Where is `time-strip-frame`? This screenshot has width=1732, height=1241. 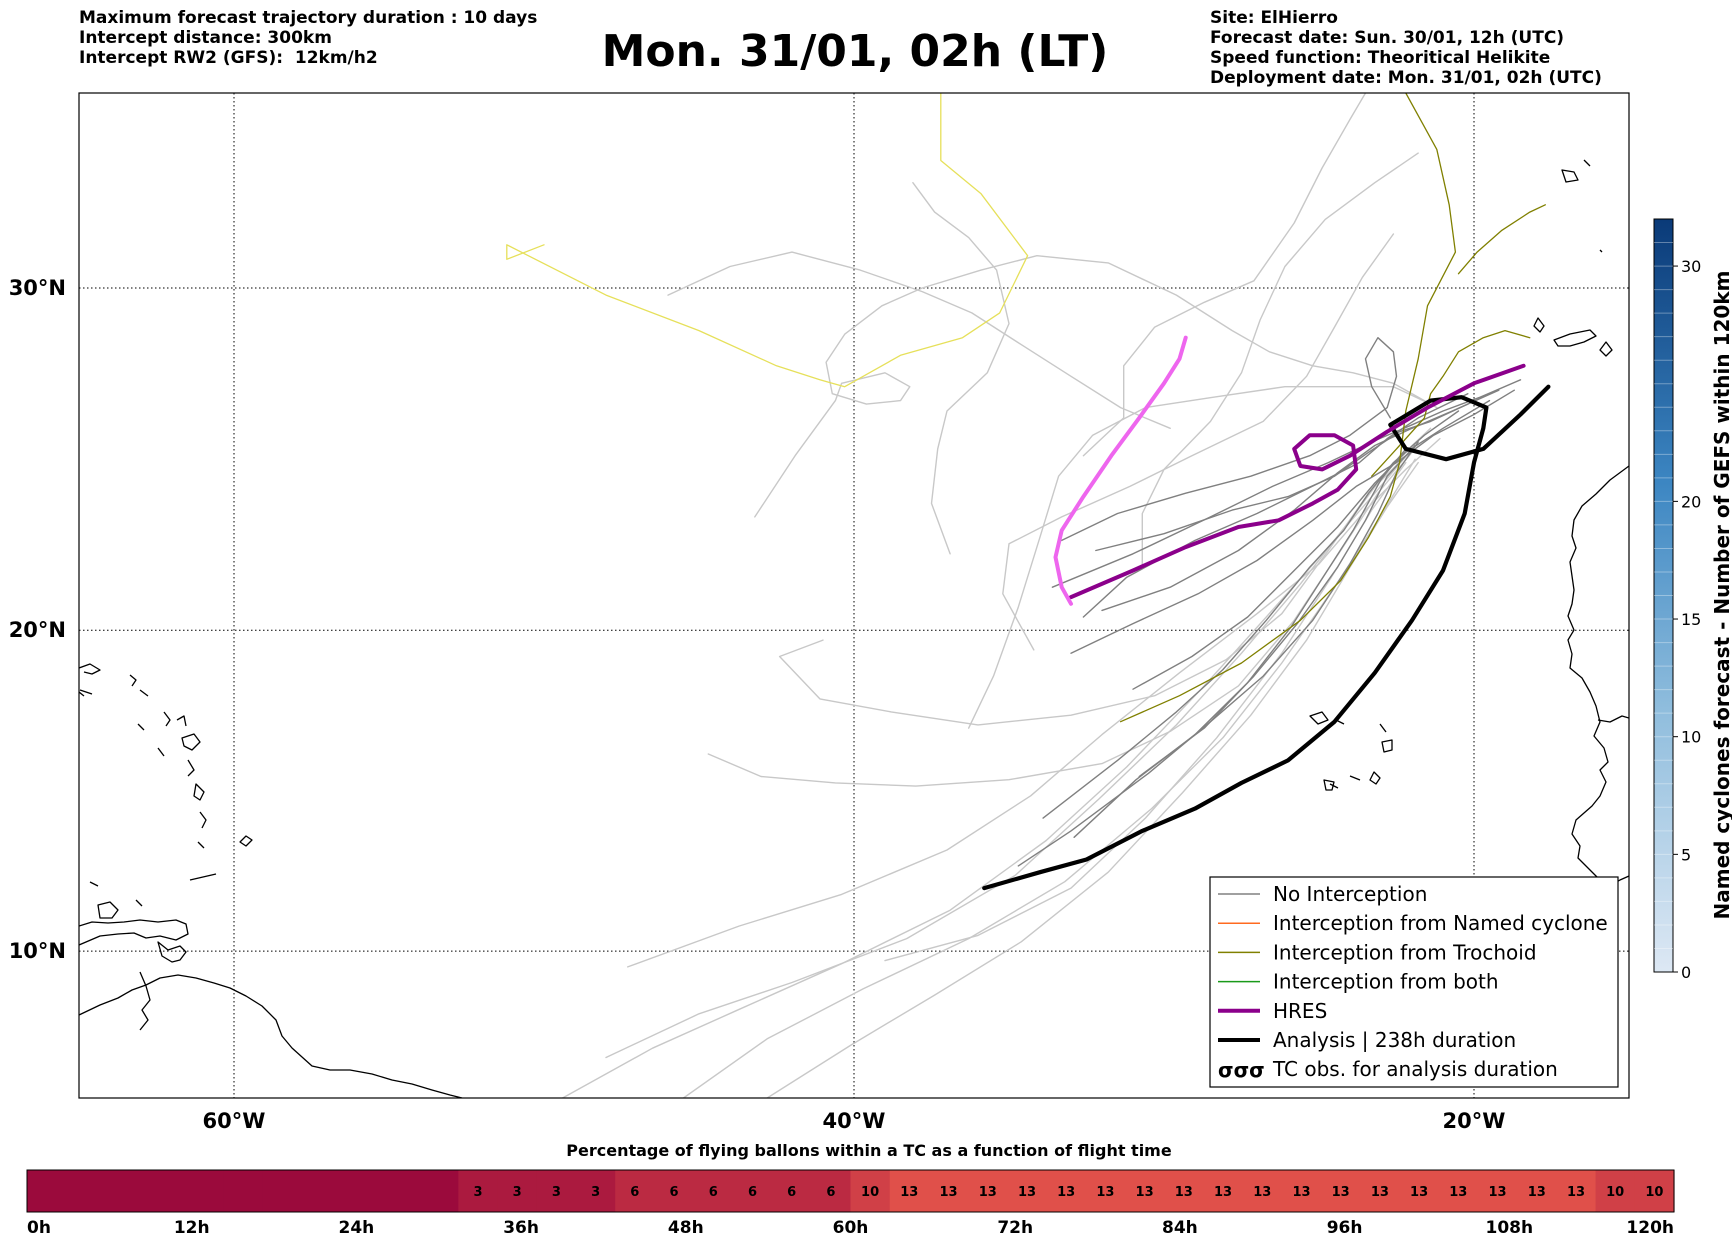
time-strip-frame is located at coordinates (850, 1191).